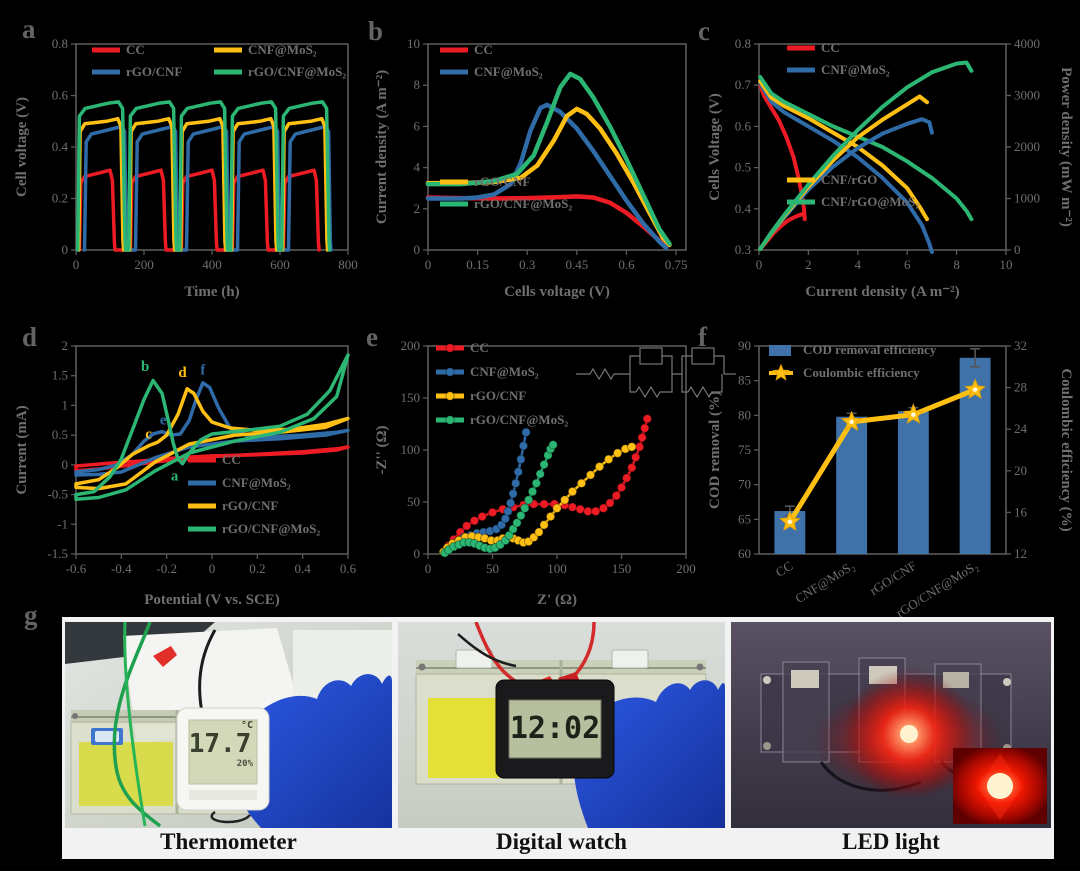 The image size is (1080, 871). What do you see at coordinates (561, 841) in the screenshot?
I see `photo-label-digital-watch: Digital watch` at bounding box center [561, 841].